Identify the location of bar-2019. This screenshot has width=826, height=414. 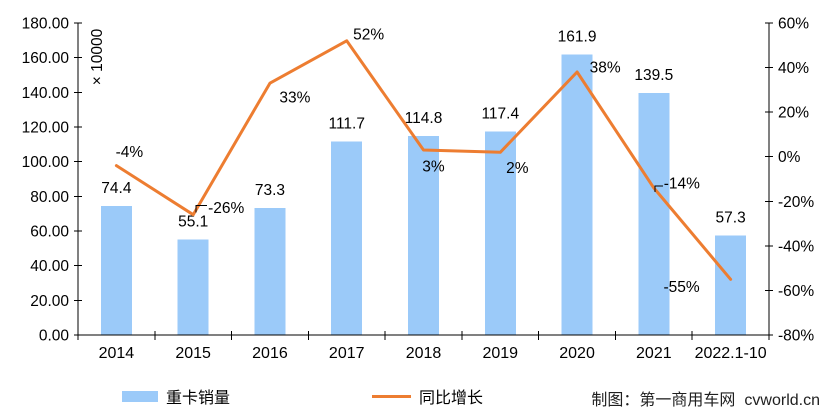
(500, 233).